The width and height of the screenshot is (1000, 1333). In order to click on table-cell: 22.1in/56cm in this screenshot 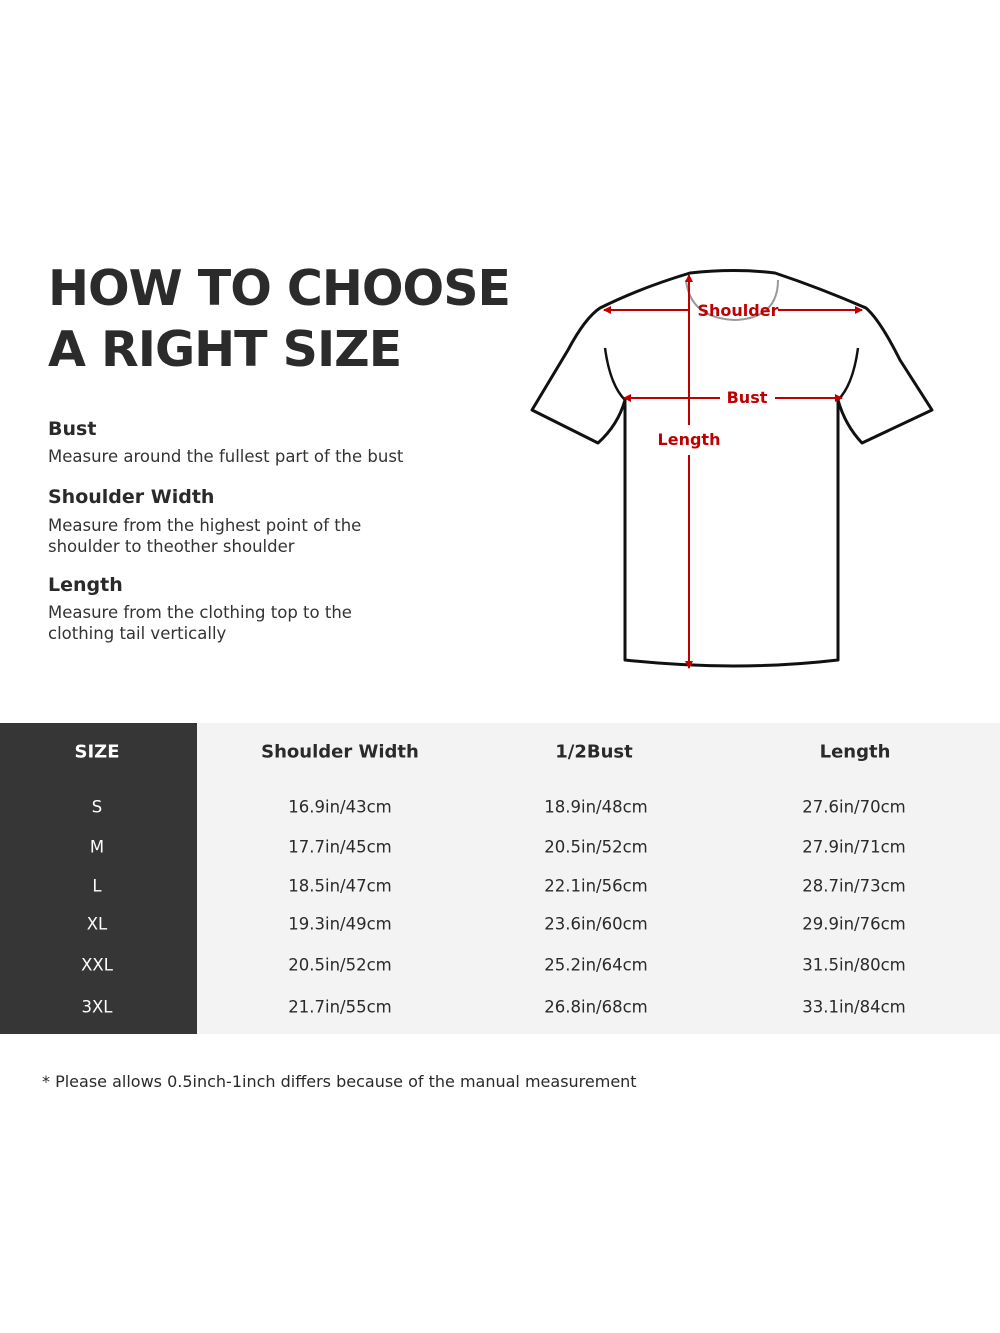, I will do `click(596, 886)`.